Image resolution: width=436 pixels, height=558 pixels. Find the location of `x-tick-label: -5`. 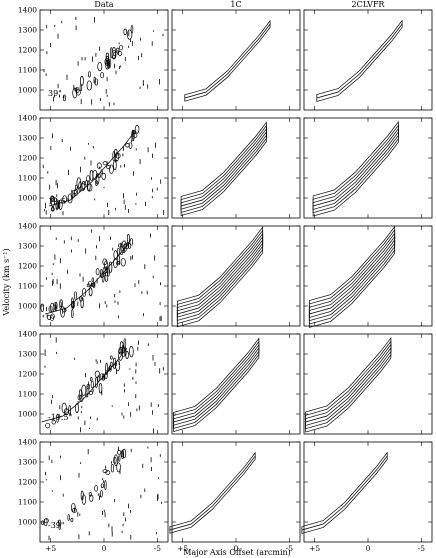

x-tick-label: -5 is located at coordinates (158, 548).